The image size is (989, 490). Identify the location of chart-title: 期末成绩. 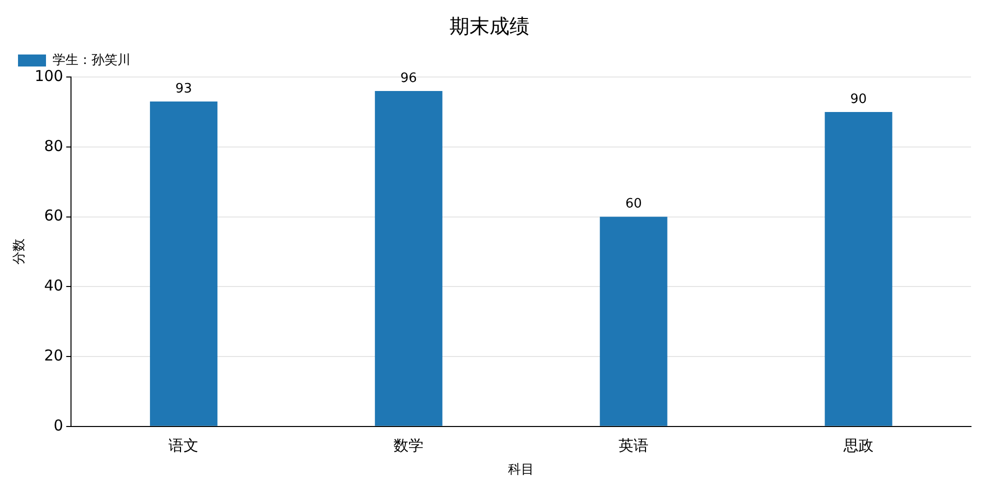
(490, 26).